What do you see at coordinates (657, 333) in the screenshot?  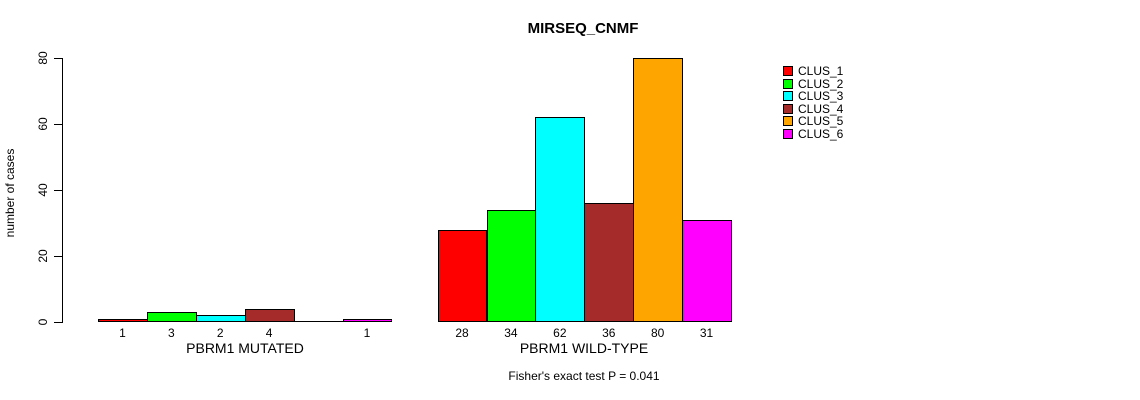 I see `bar-value-label: 80` at bounding box center [657, 333].